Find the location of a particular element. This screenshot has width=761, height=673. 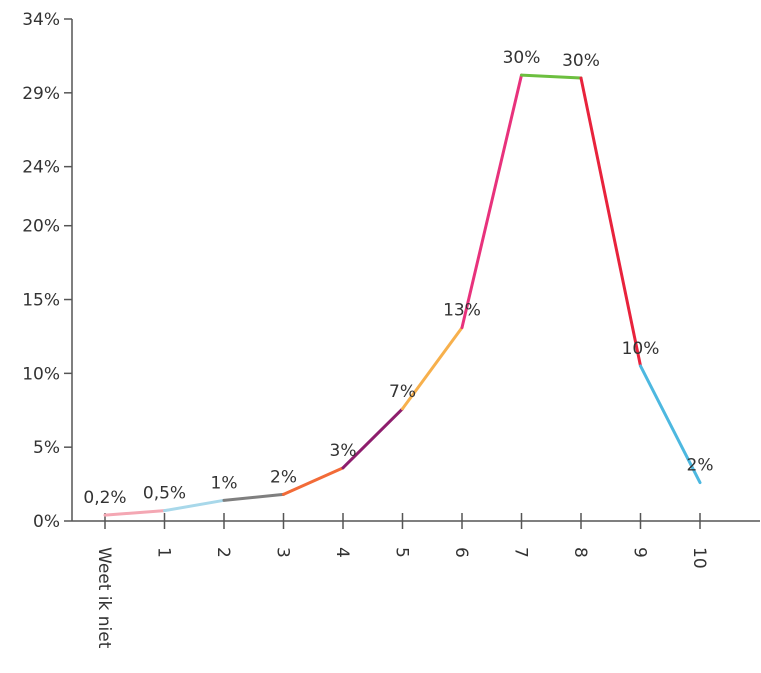

y-tick-label: 20% is located at coordinates (41, 227).